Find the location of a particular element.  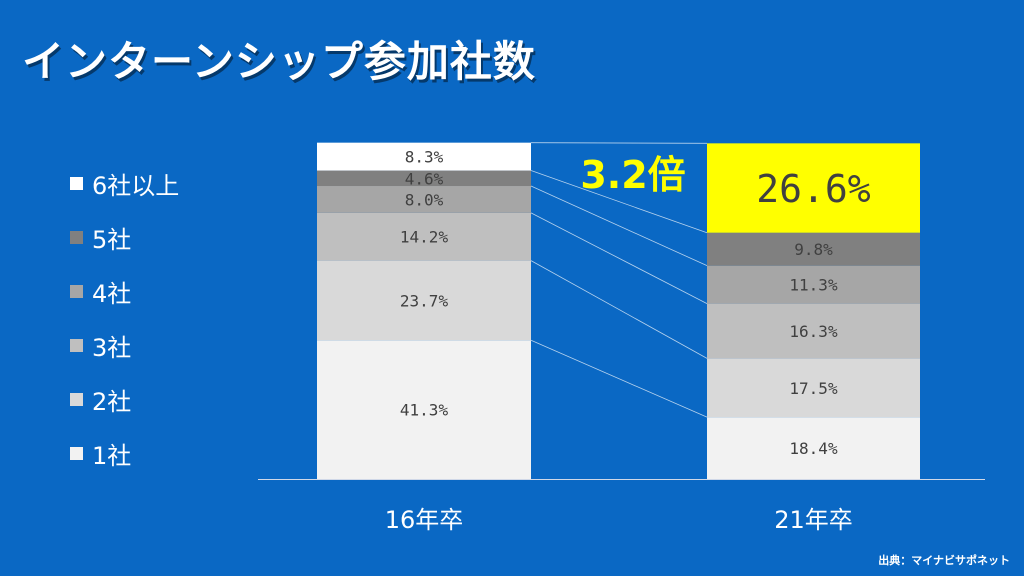

legend-item: 6社以上 is located at coordinates (125, 184).